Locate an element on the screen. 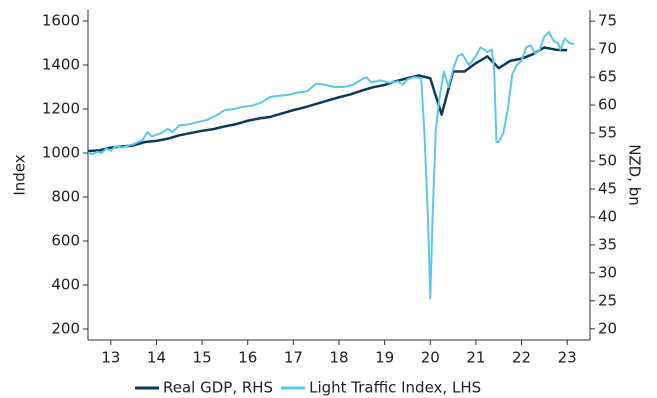 Image resolution: width=657 pixels, height=398 pixels. x-tick-label: 20 is located at coordinates (430, 358).